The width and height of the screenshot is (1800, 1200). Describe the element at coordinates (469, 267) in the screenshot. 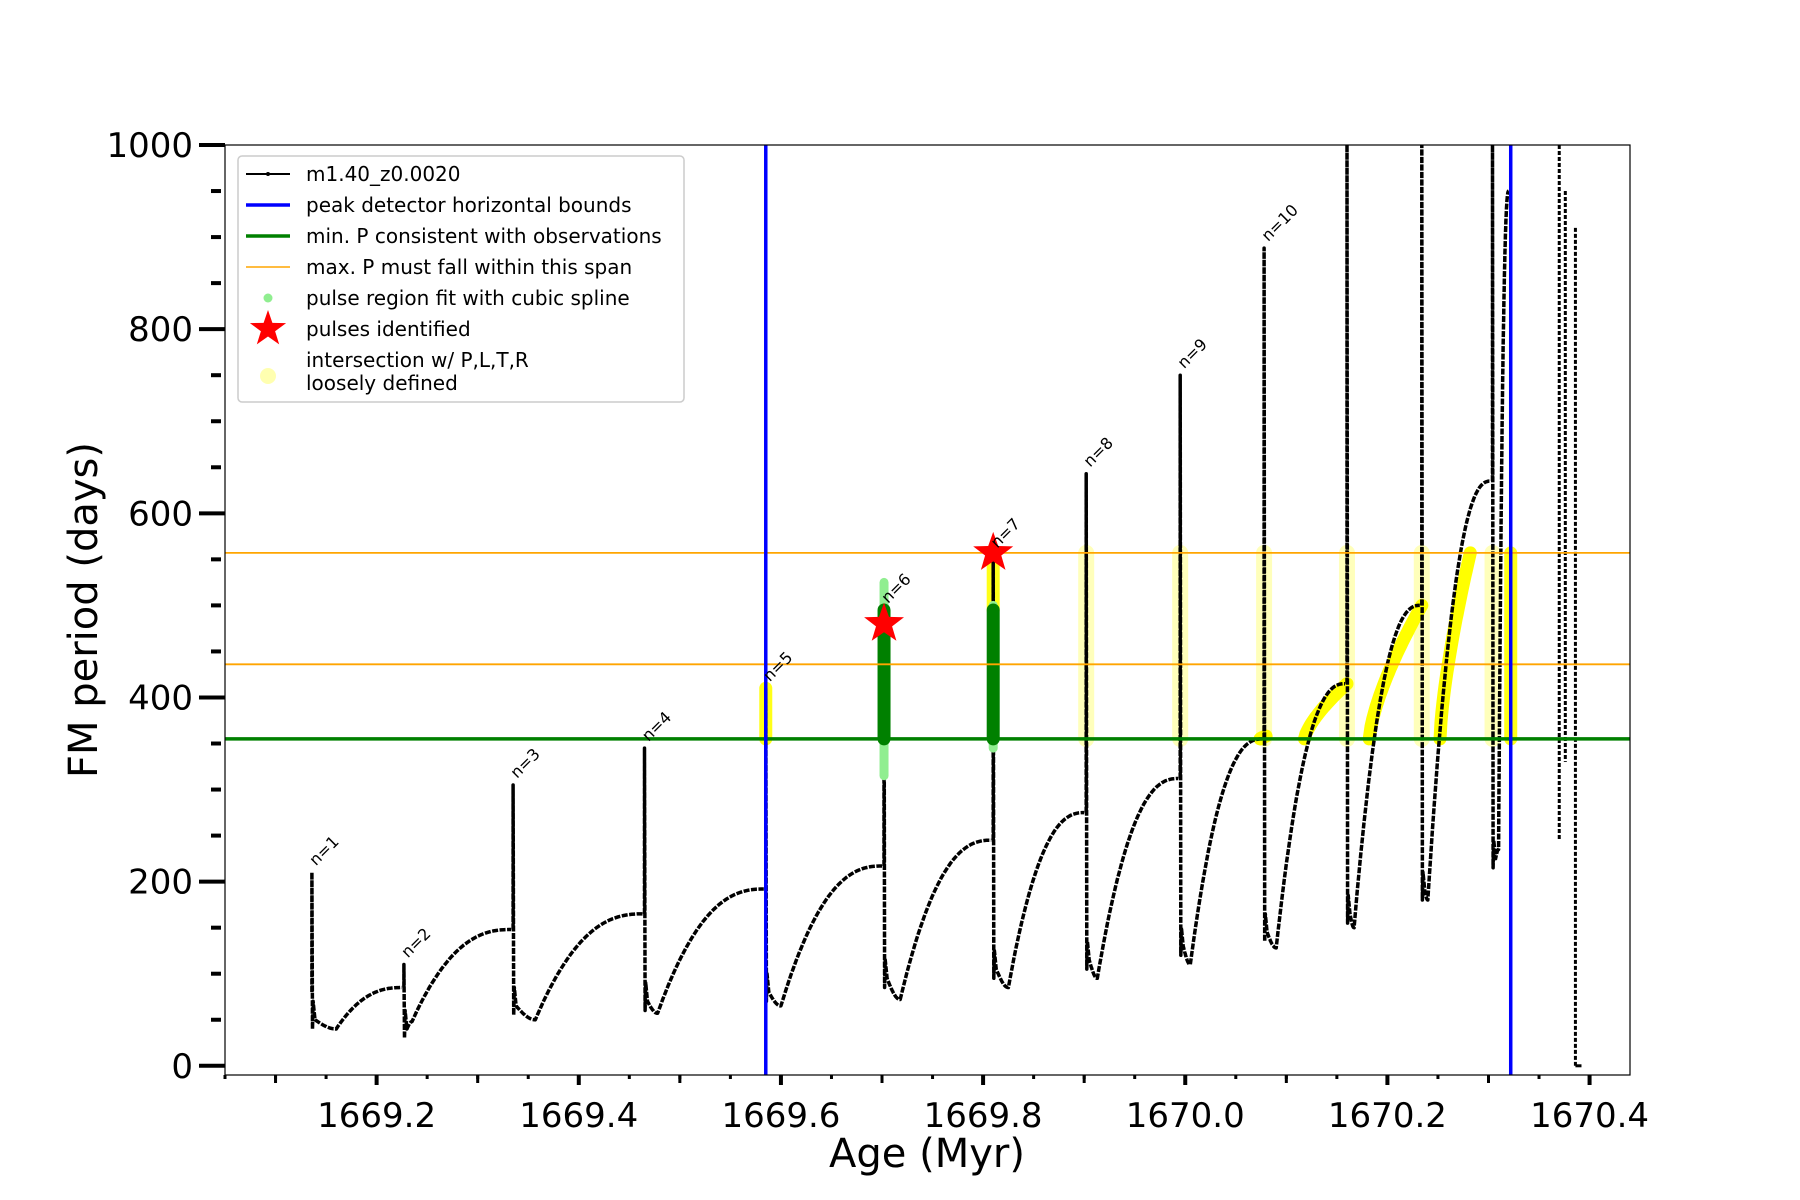

I see `legend-label-maxp: max. P must fall within this span` at that location.